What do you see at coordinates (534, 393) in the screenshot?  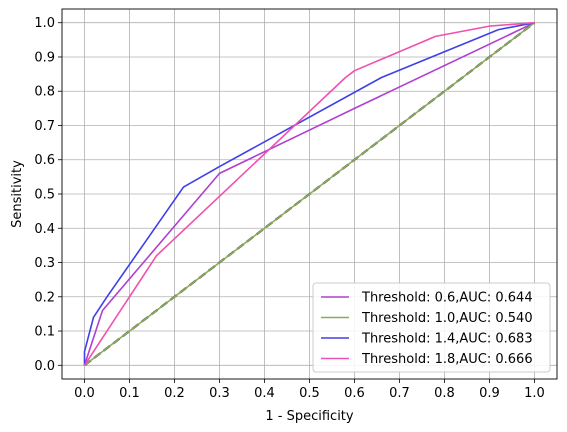 I see `x-tick-label: 1.0` at bounding box center [534, 393].